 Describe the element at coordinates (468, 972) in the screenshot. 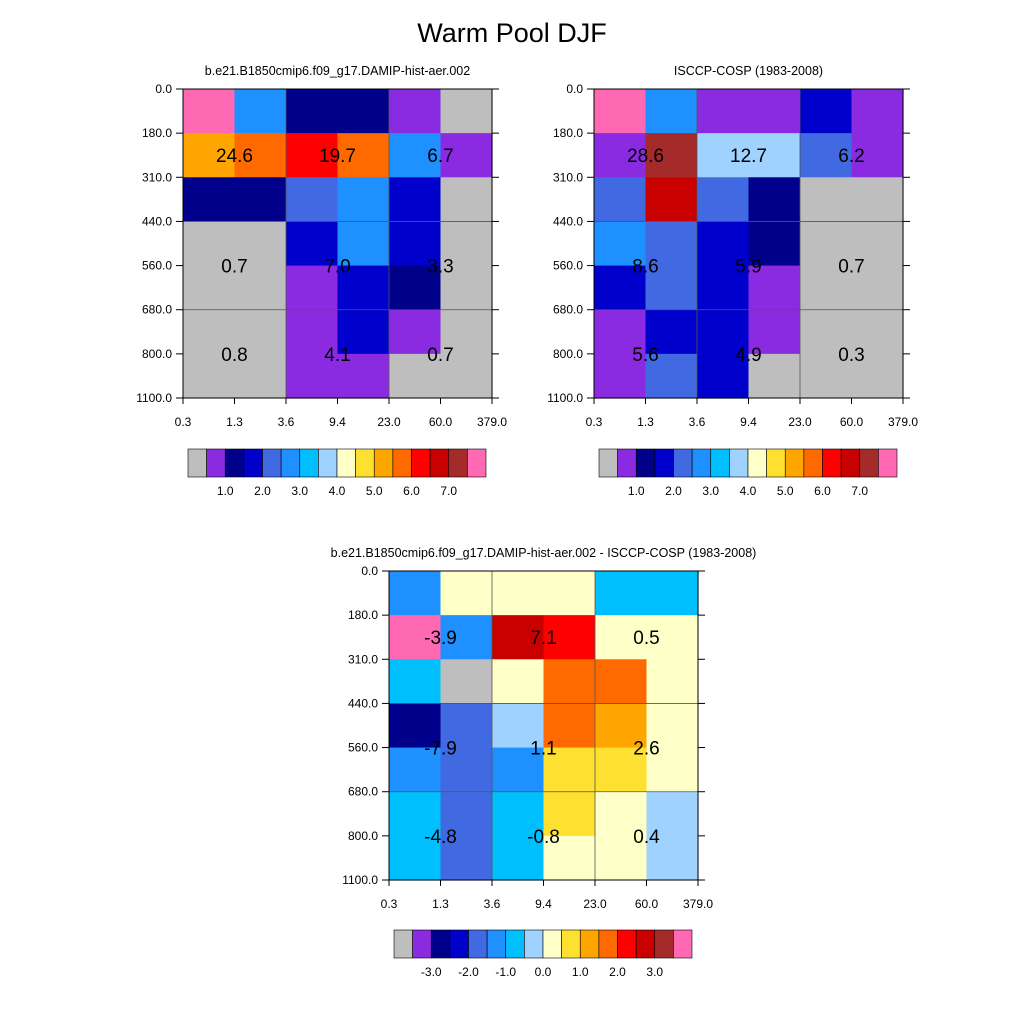

I see `colorbar-label: -2.0` at that location.